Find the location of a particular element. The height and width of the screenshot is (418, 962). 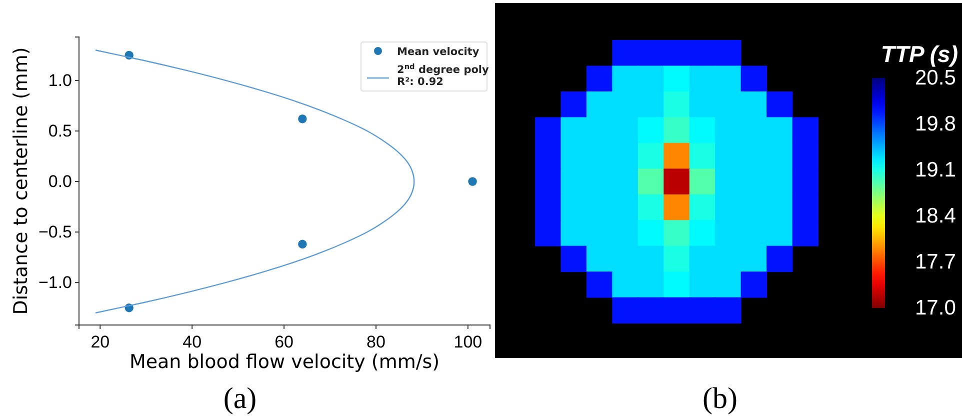

color-bar-label: 18.4 is located at coordinates (935, 216).